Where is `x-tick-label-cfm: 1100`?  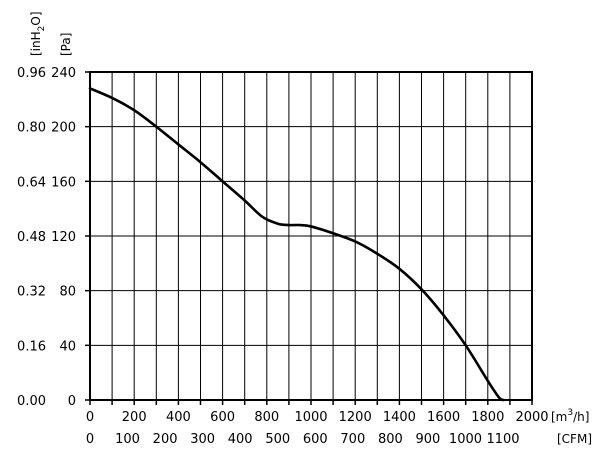
x-tick-label-cfm: 1100 is located at coordinates (502, 439).